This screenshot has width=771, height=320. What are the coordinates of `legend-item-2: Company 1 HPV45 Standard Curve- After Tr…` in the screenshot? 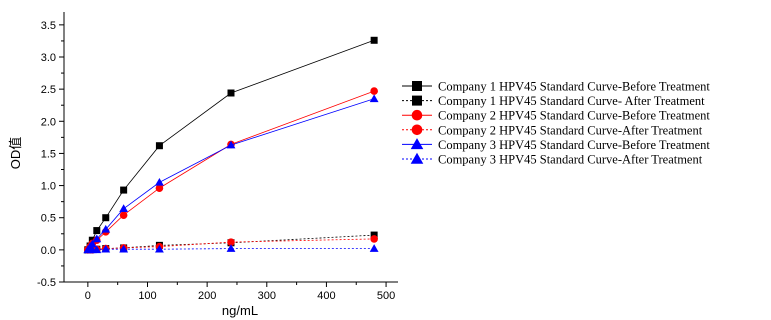 It's located at (553, 101).